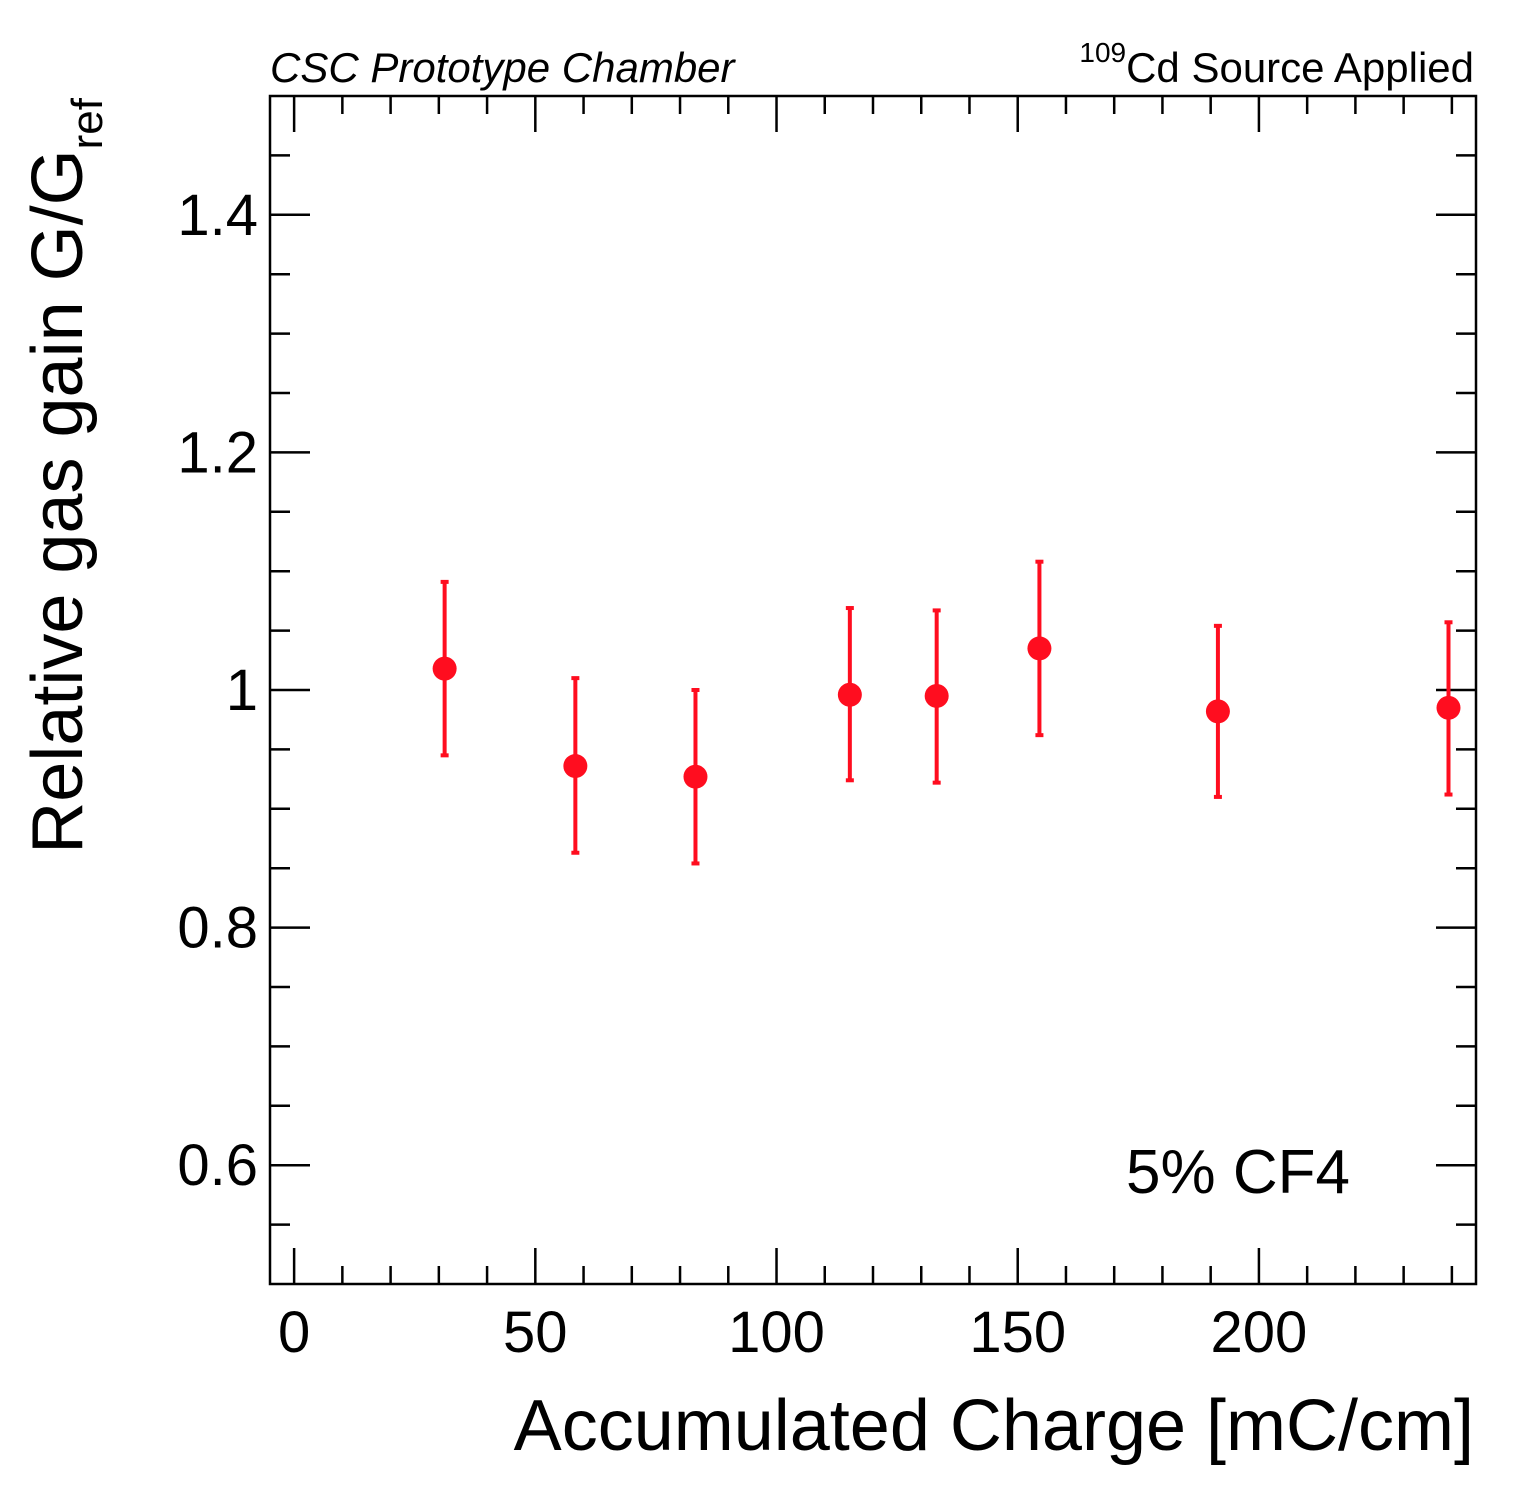 Image resolution: width=1524 pixels, height=1498 pixels. What do you see at coordinates (294, 1332) in the screenshot?
I see `x-tick-label: 0` at bounding box center [294, 1332].